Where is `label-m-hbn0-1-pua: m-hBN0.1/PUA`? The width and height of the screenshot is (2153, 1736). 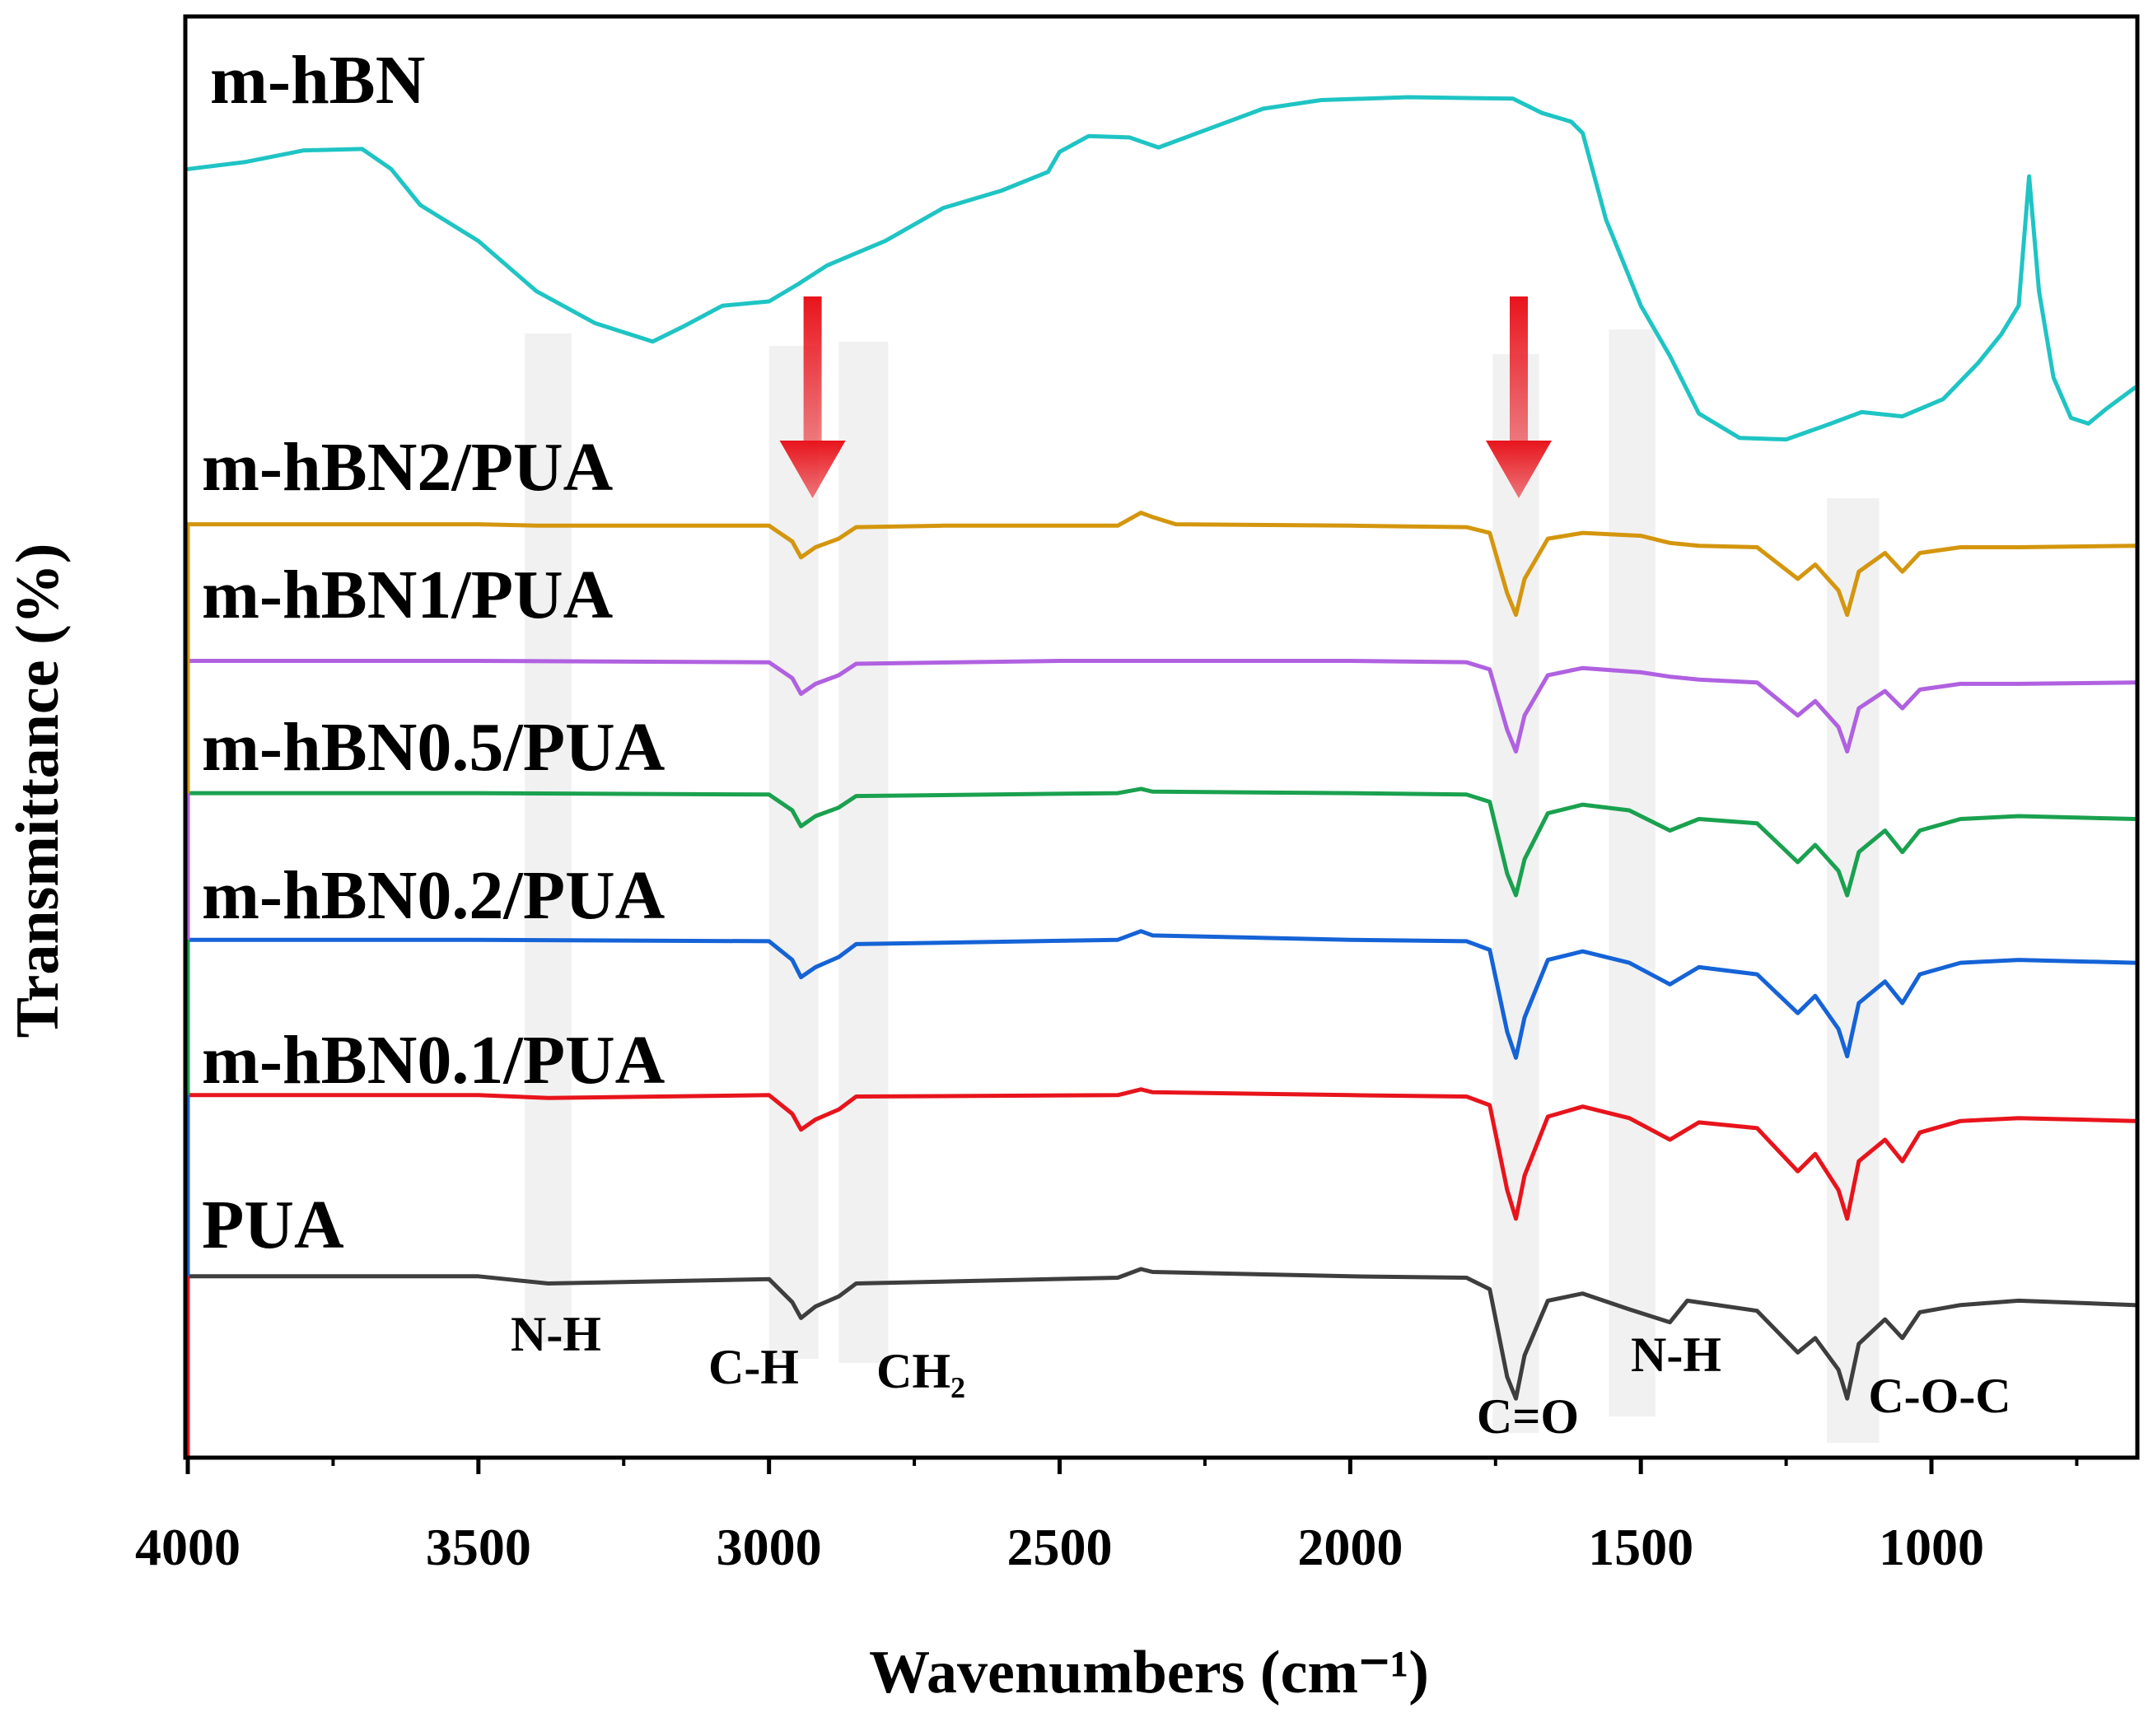 label-m-hbn0-1-pua: m-hBN0.1/PUA is located at coordinates (434, 1060).